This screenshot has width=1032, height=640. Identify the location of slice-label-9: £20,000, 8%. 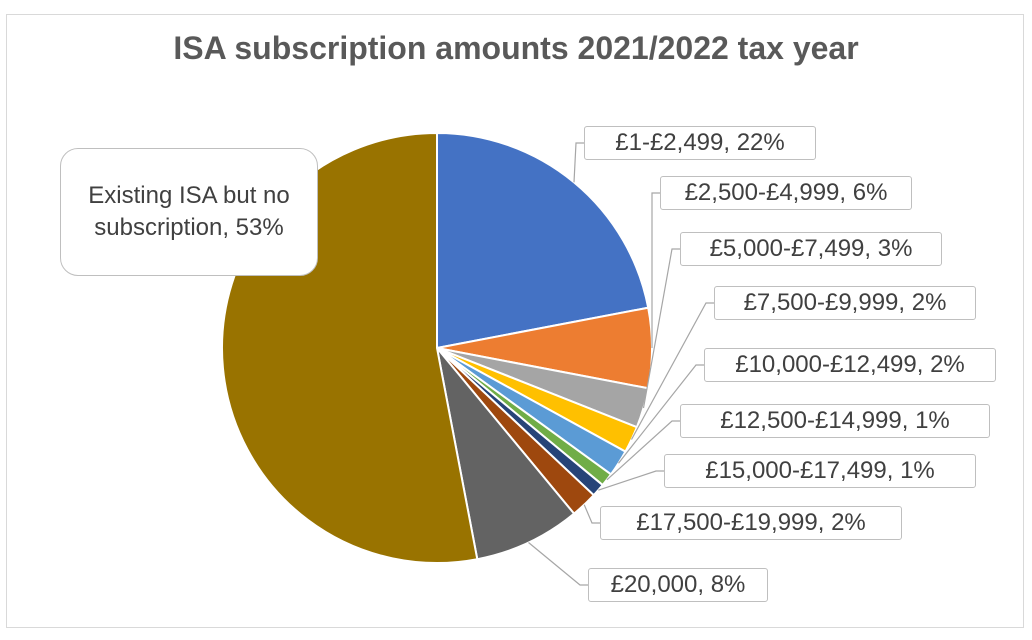
(678, 585).